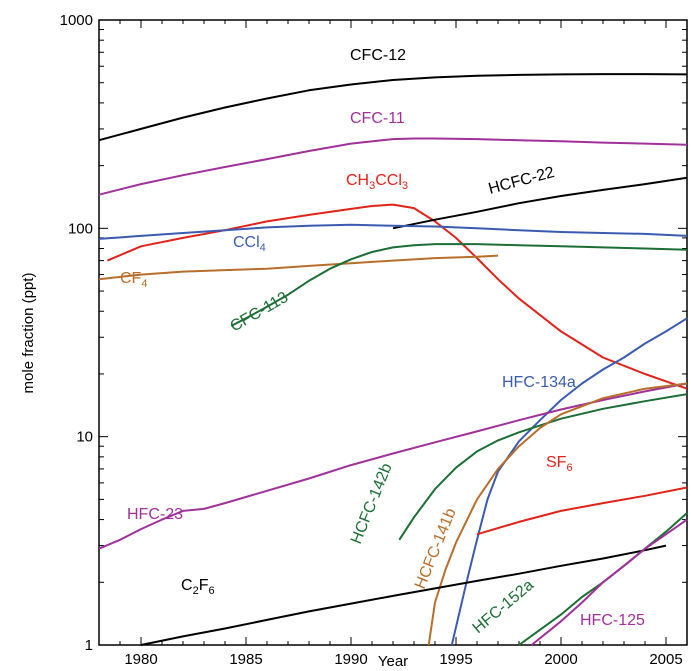  Describe the element at coordinates (245, 659) in the screenshot. I see `x-tick-label: 1985` at that location.